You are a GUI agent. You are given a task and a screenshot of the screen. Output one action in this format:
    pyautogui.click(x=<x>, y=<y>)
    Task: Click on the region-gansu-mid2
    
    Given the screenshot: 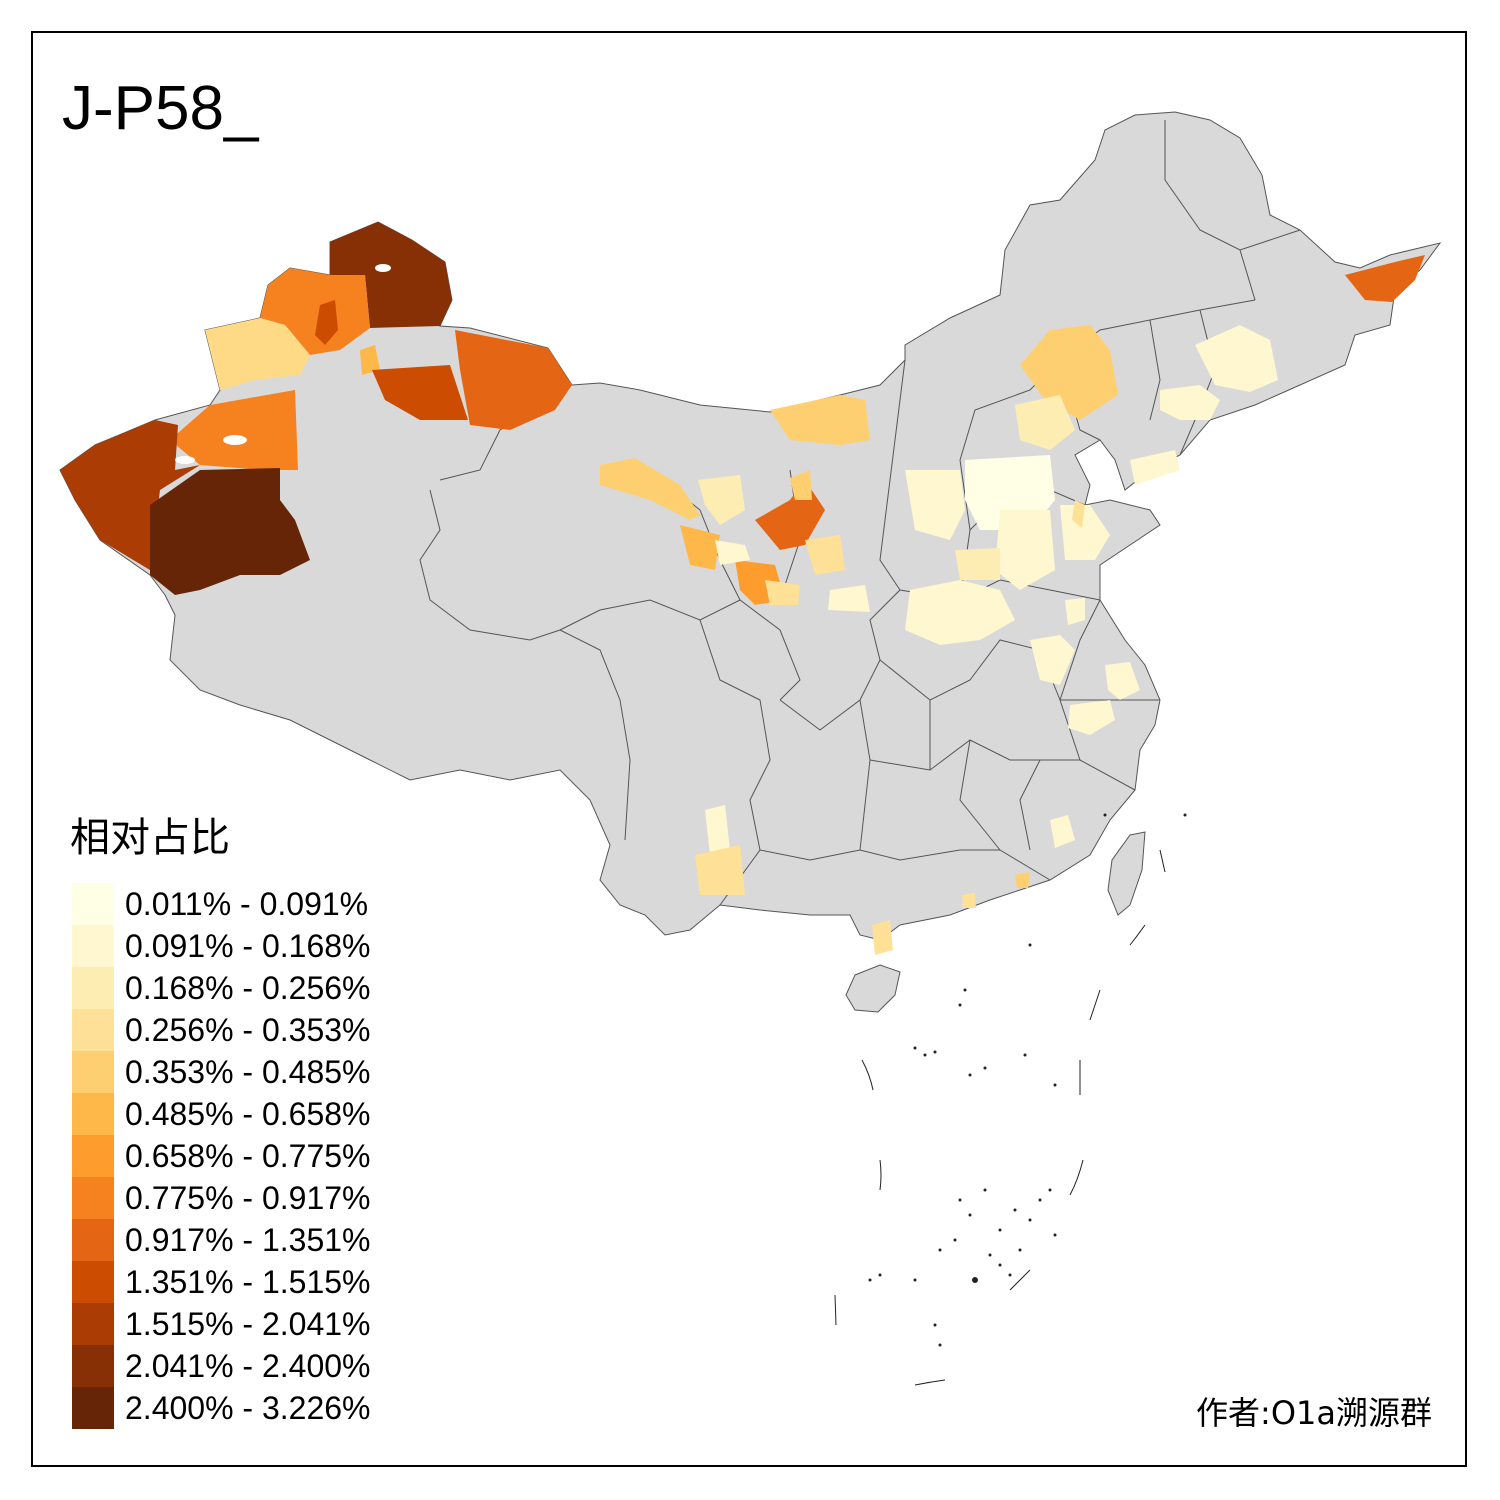 What is the action you would take?
    pyautogui.click(x=732, y=552)
    